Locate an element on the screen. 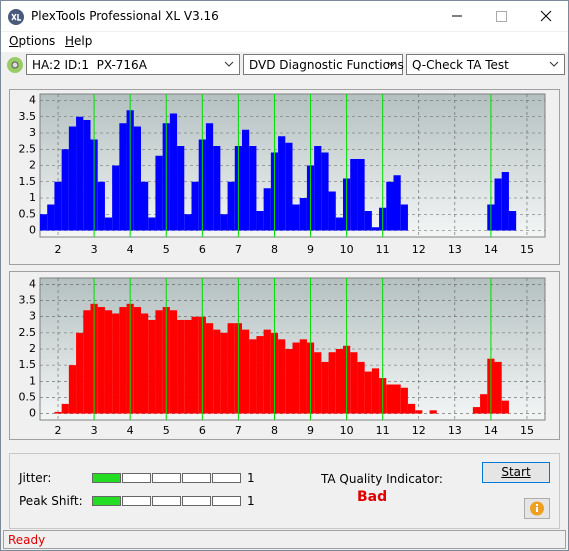 The width and height of the screenshot is (569, 551). menu-bar: Options Help is located at coordinates (284, 42).